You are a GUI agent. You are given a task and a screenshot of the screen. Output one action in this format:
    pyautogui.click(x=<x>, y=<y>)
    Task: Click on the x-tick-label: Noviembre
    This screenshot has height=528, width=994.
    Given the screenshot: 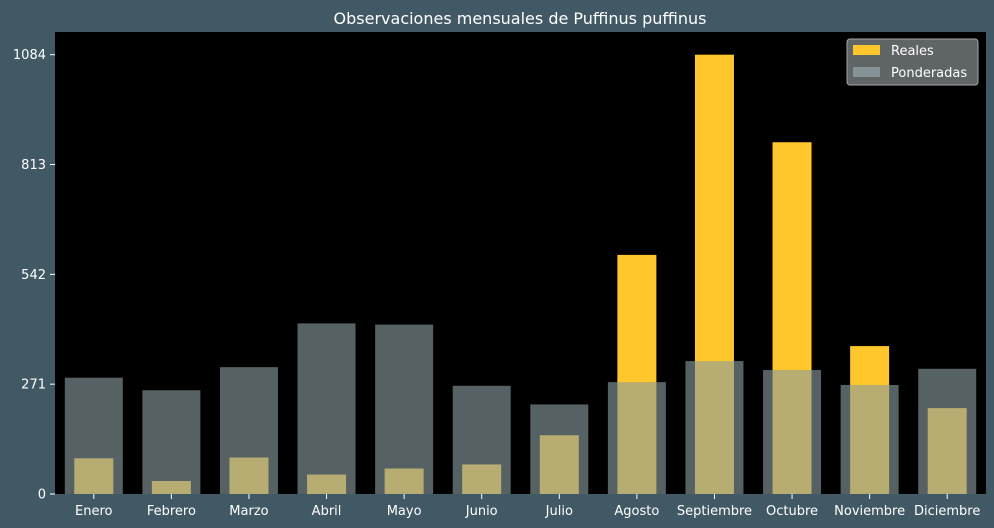 What is the action you would take?
    pyautogui.click(x=869, y=511)
    